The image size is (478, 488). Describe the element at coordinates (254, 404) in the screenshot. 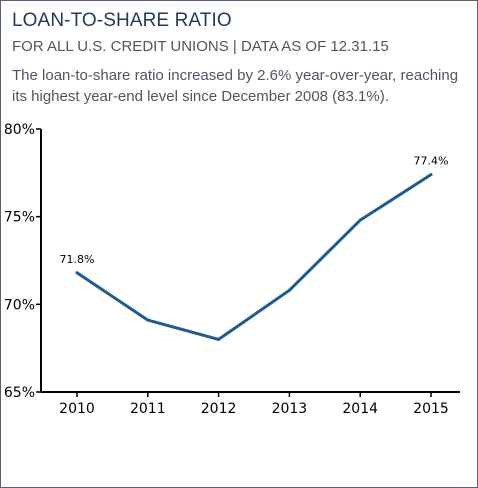

I see `x-axis-ticks: 2010 2011 2012 2013 2014 2015` at that location.